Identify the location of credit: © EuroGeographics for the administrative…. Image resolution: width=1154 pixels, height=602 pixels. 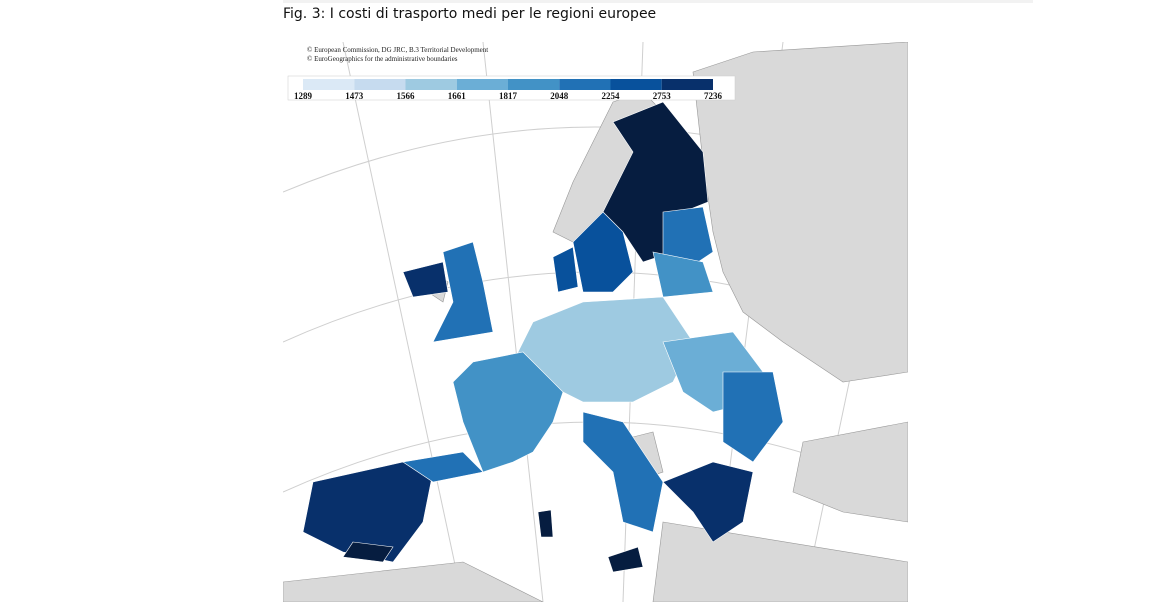
(382, 59).